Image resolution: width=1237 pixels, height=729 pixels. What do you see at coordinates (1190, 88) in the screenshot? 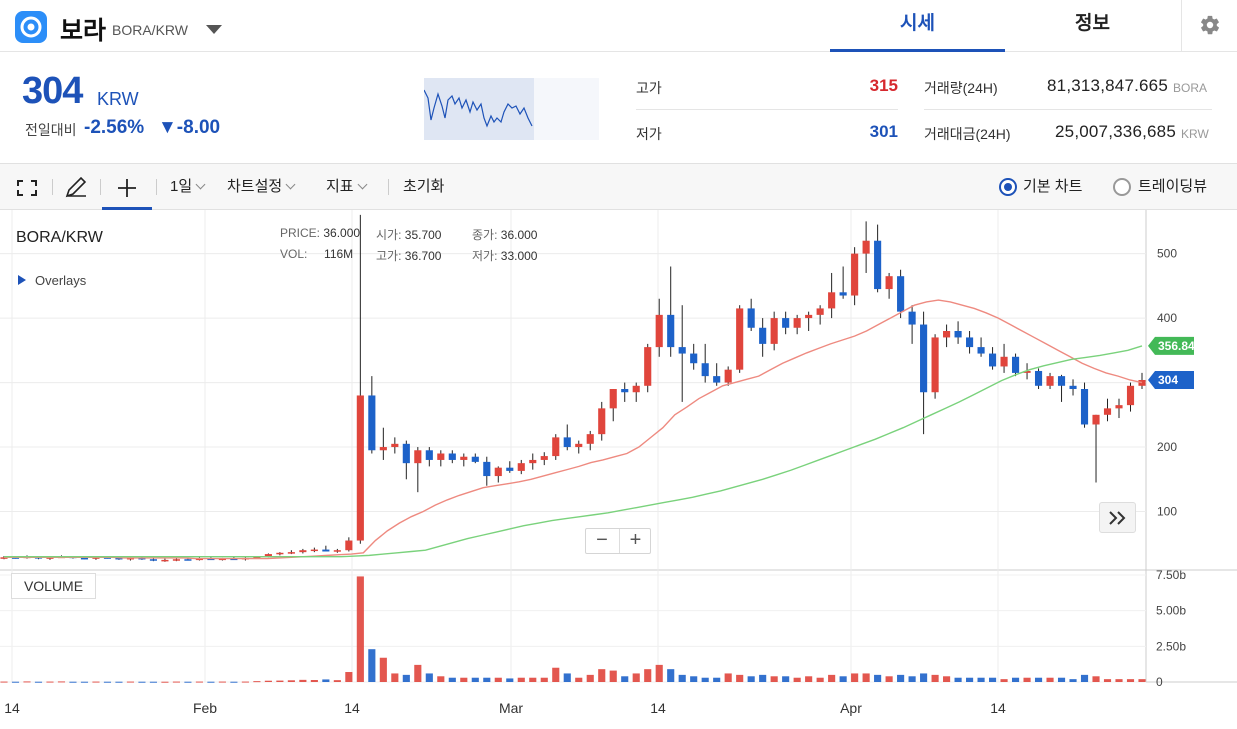
I see `volume-unit: BORA` at bounding box center [1190, 88].